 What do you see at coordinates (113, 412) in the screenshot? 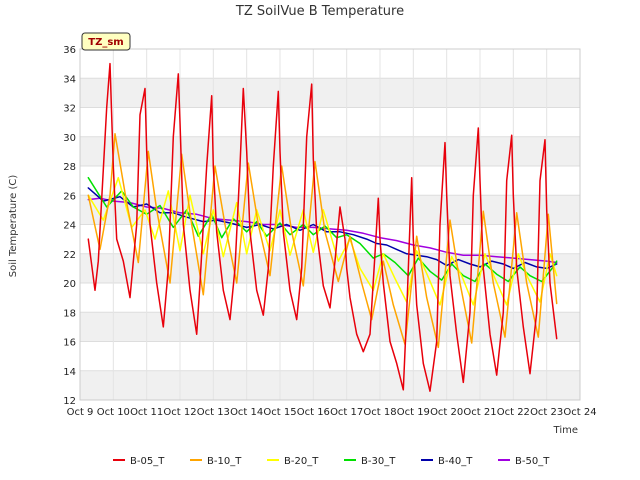
I see `x-tick-label: Oct 10` at bounding box center [113, 412].